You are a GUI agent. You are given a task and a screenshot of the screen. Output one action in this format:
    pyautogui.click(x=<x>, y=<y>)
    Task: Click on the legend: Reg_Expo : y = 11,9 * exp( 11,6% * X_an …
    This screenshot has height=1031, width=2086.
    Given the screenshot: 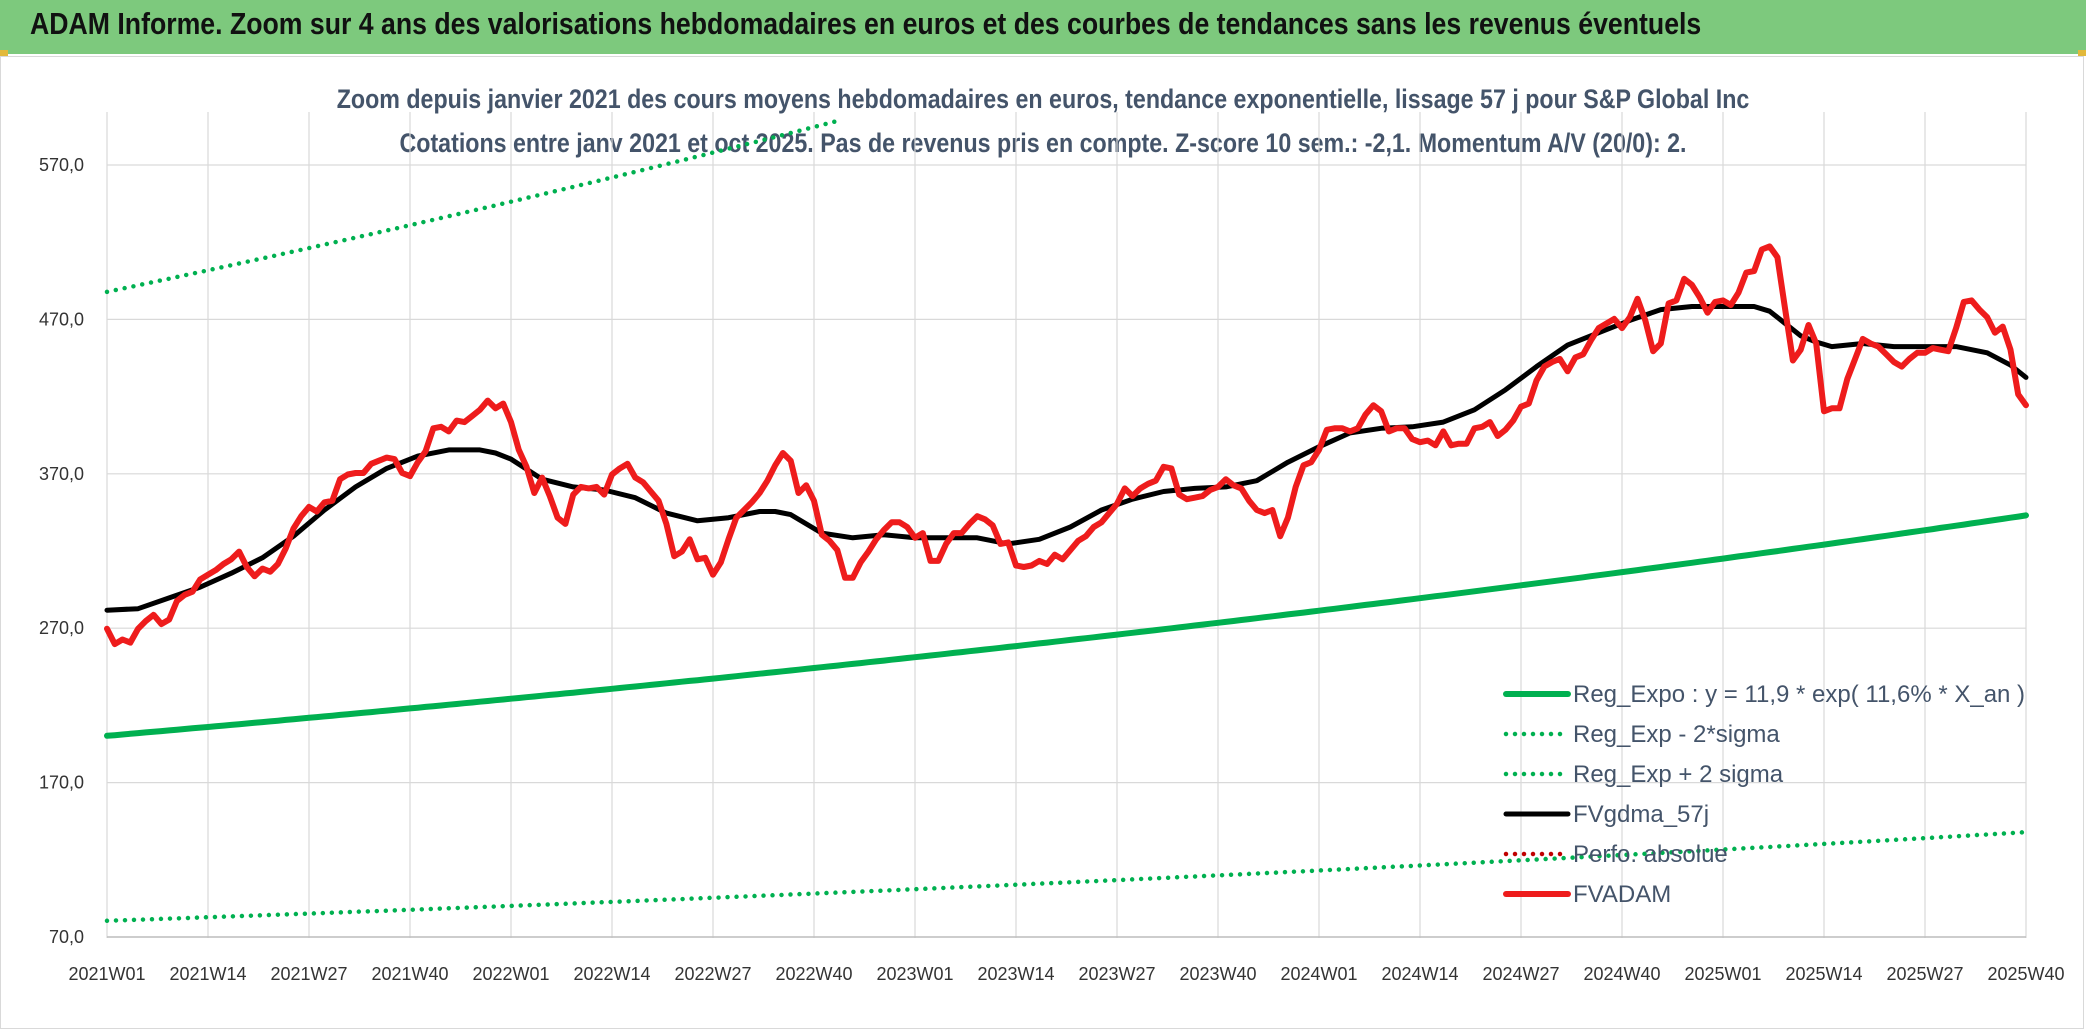 What is the action you would take?
    pyautogui.click(x=1764, y=794)
    